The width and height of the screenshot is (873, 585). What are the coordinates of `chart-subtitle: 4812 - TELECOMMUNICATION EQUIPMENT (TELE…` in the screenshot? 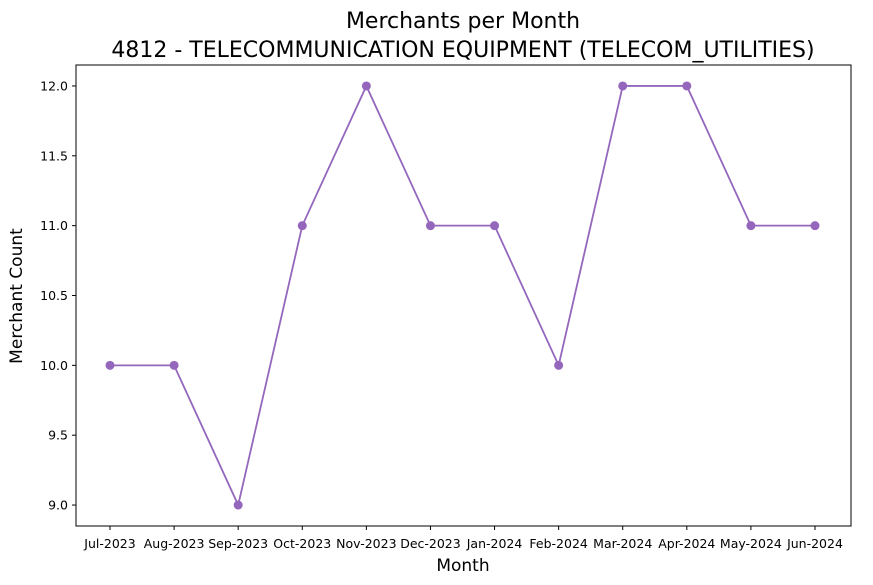 It's located at (462, 50).